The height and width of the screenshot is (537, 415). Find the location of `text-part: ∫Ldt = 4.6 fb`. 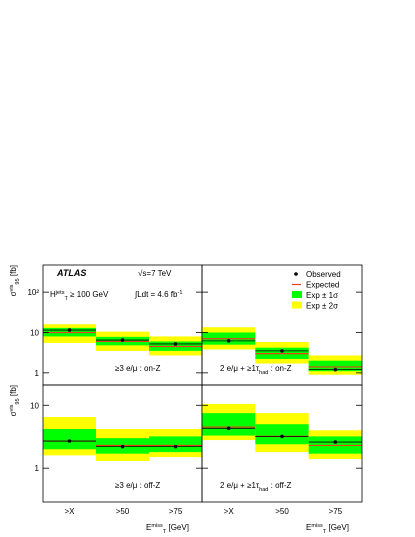

text-part: ∫Ldt = 4.6 fb is located at coordinates (156, 294).